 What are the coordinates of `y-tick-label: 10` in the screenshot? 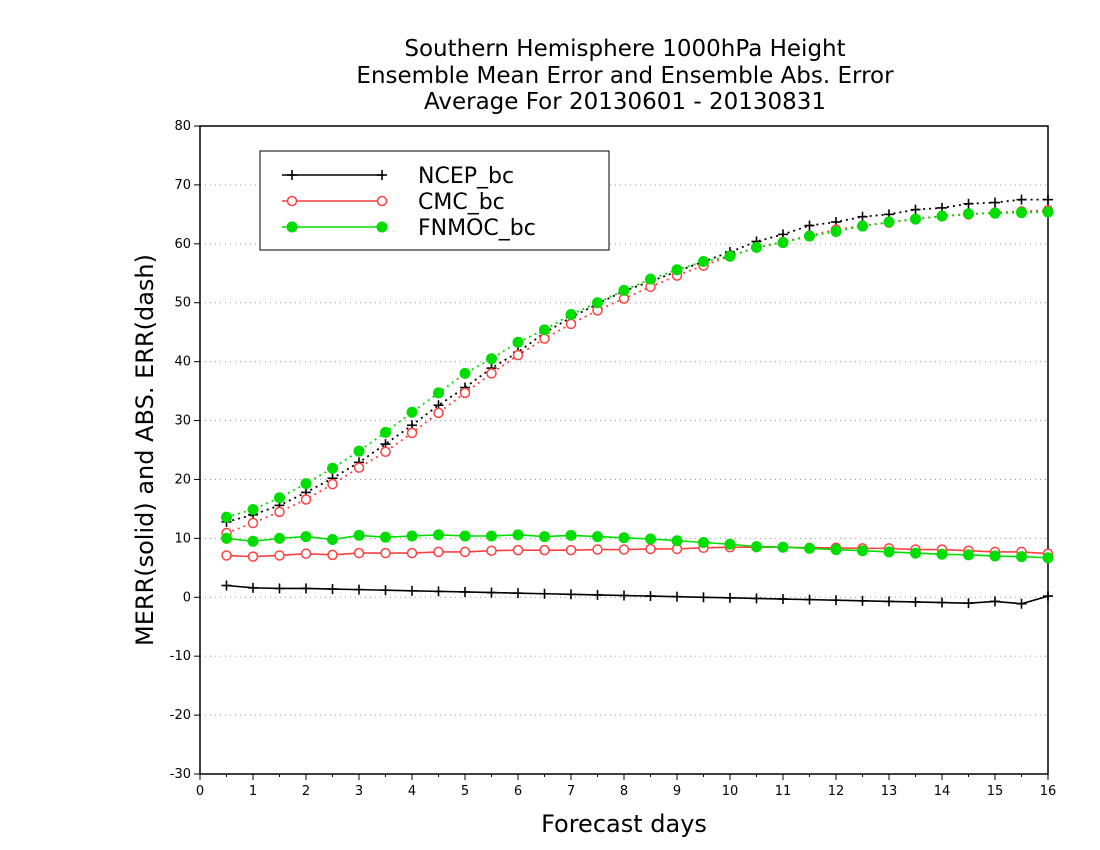 It's located at (182, 538).